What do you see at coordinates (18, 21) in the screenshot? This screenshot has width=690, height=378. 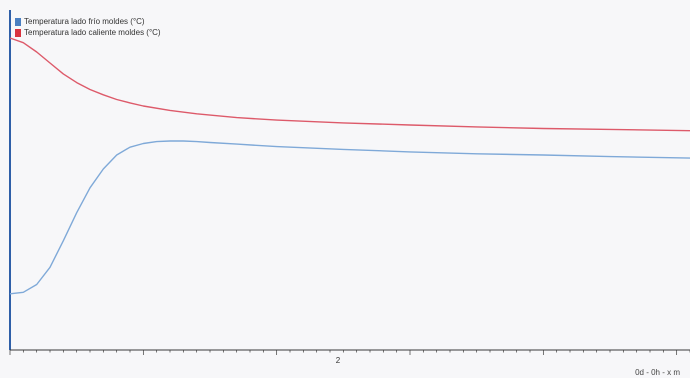 I see `legend-swatch-cold` at bounding box center [18, 21].